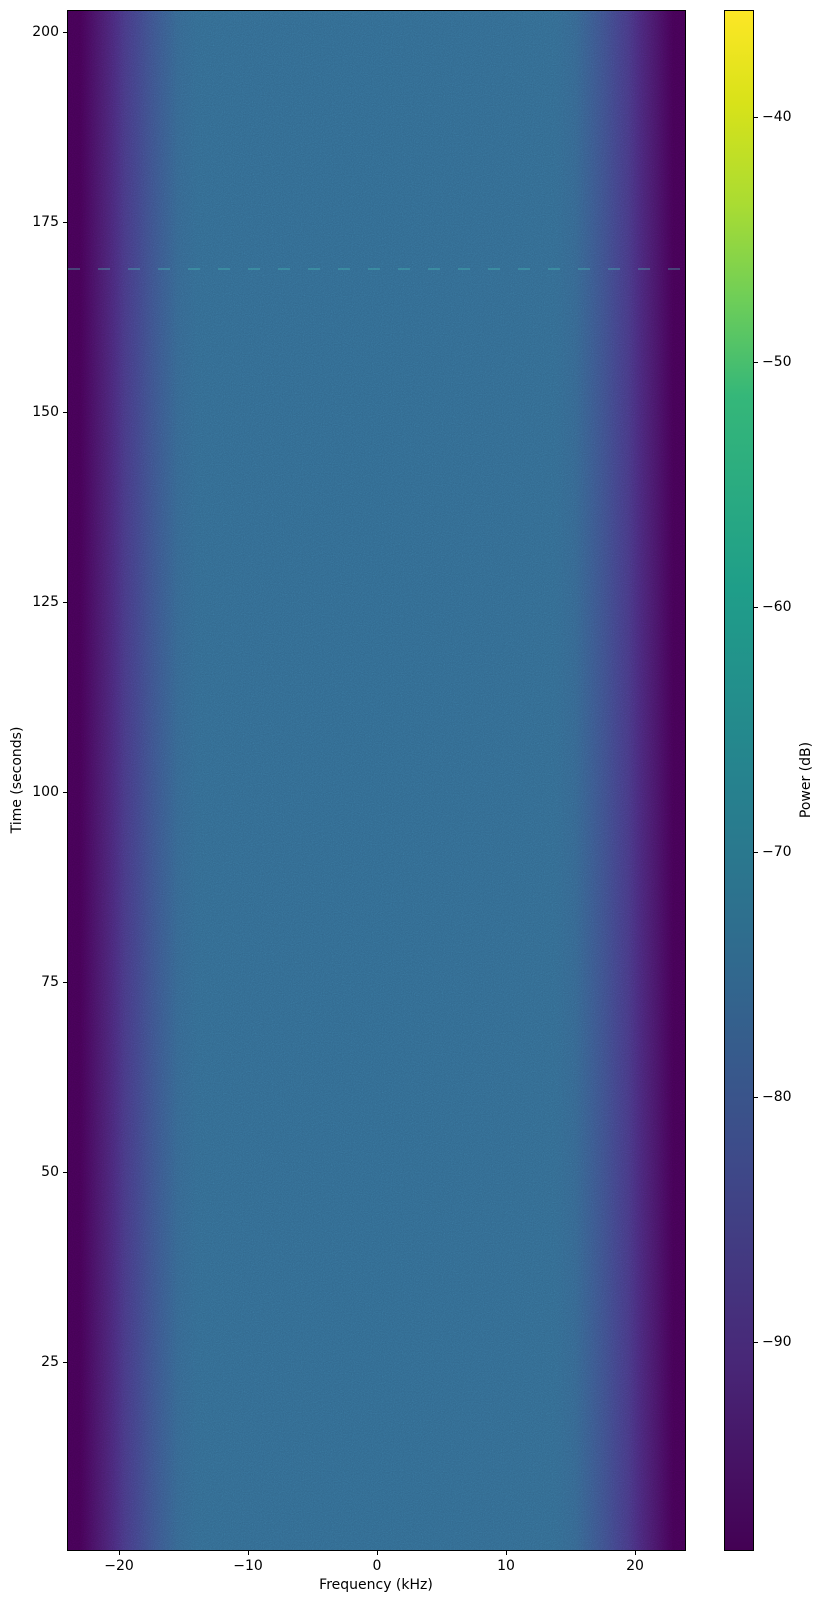 This screenshot has width=823, height=1603. Describe the element at coordinates (50, 1362) in the screenshot. I see `y-tick-label: 25` at that location.